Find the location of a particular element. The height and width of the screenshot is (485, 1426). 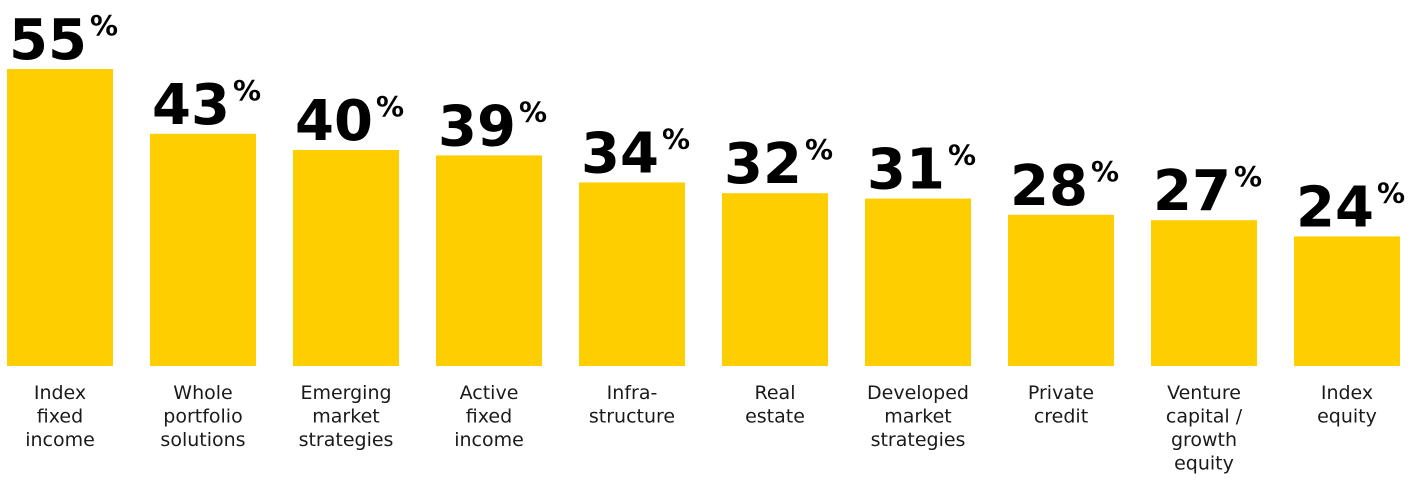

category-label-index-equity: Index equity is located at coordinates (1347, 405).